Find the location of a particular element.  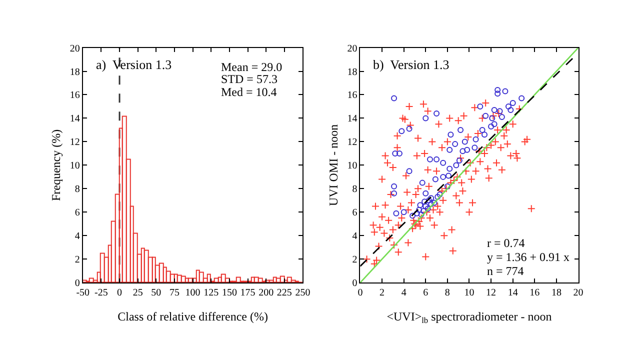

x-tick-label: 6 is located at coordinates (425, 293).